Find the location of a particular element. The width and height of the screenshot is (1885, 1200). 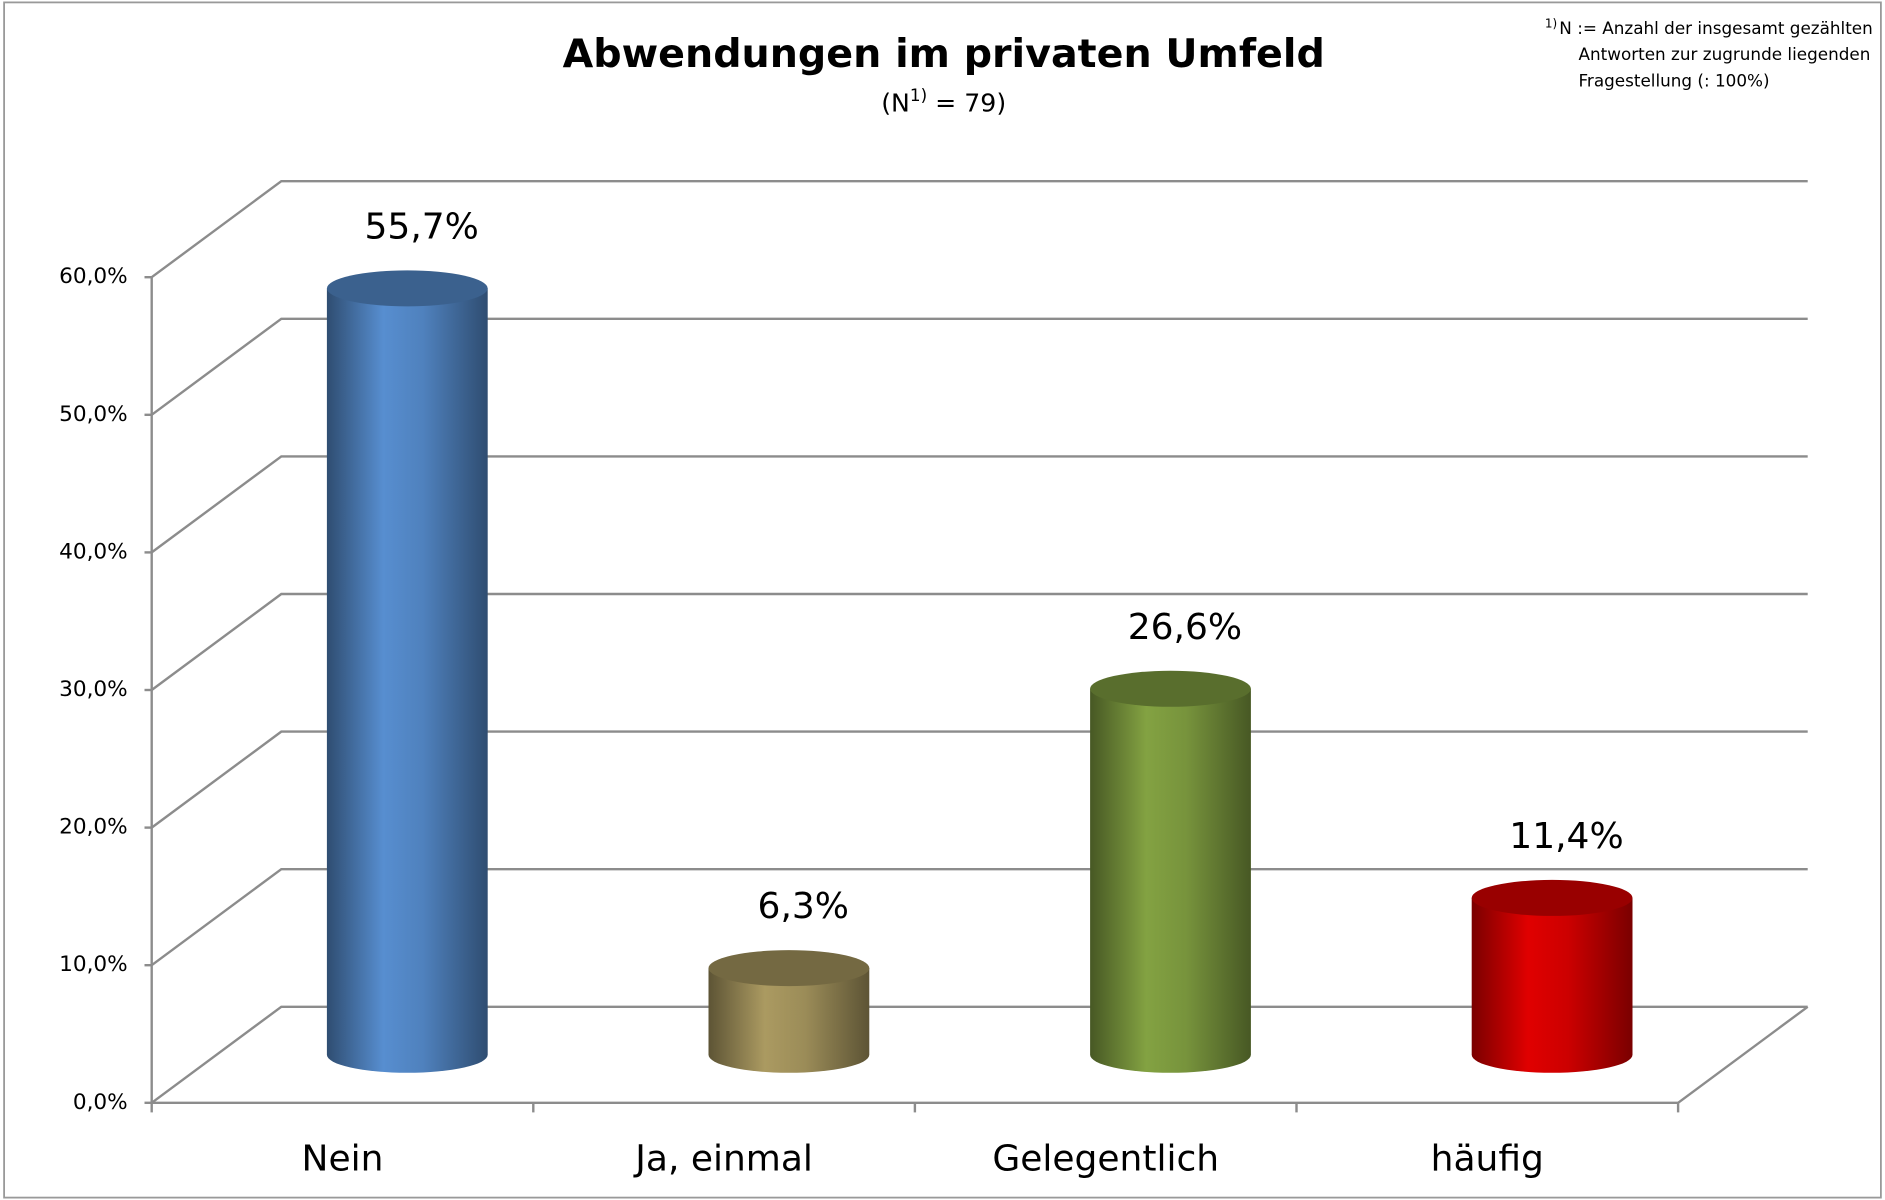

y-tick-label: 10,0% is located at coordinates (93, 964).